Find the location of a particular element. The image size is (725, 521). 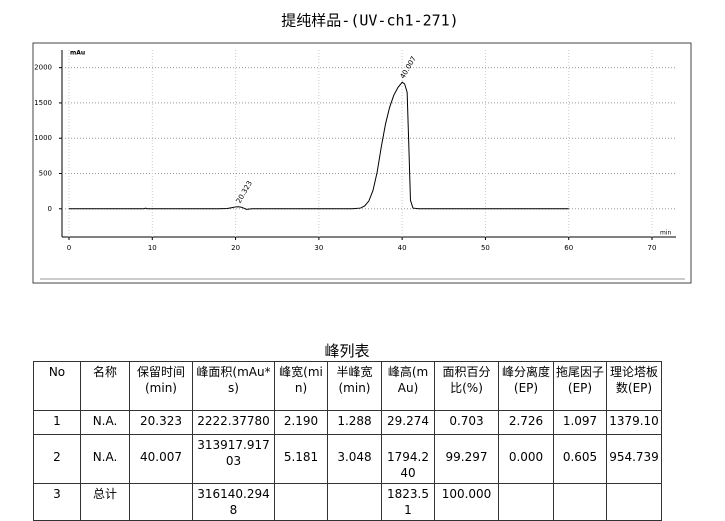

cell: 2.726 is located at coordinates (526, 422).